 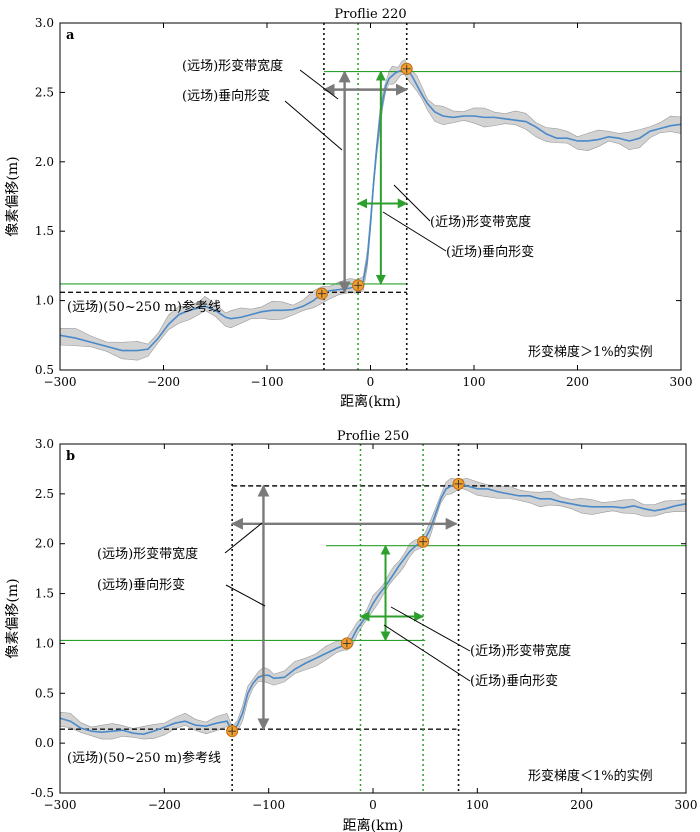 I want to click on chart-title: Proflie 220, so click(x=370, y=14).